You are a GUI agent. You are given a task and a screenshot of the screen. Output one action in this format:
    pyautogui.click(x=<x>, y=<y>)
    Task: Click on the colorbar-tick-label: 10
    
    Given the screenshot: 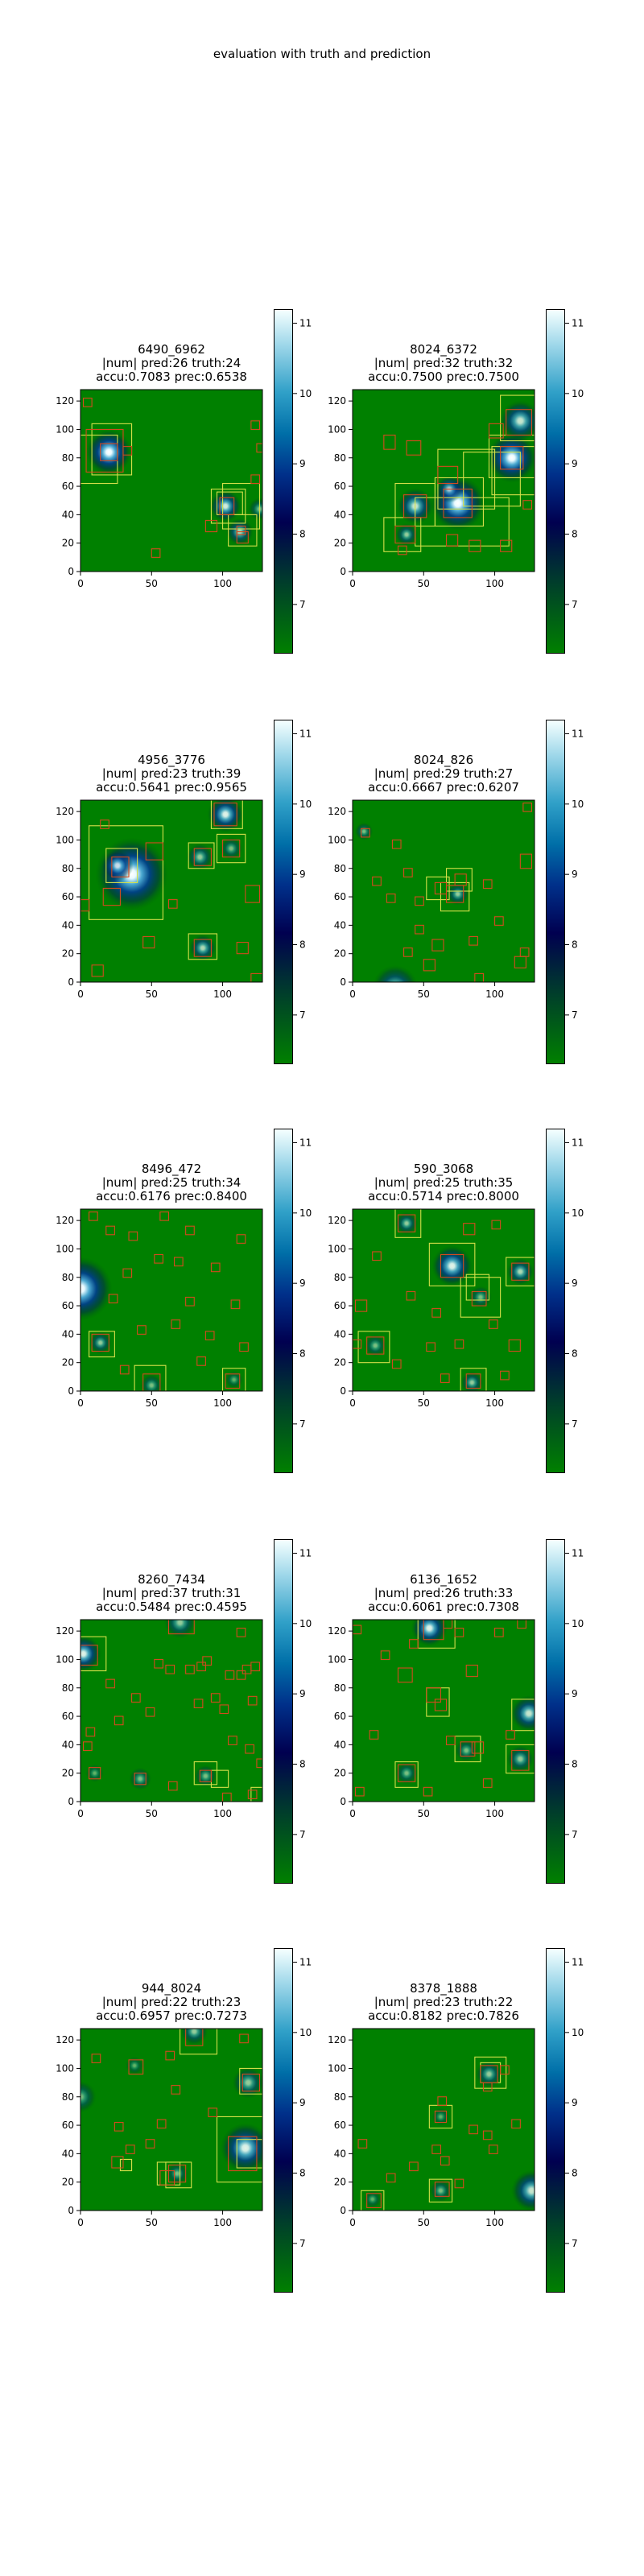 What is the action you would take?
    pyautogui.click(x=578, y=1623)
    